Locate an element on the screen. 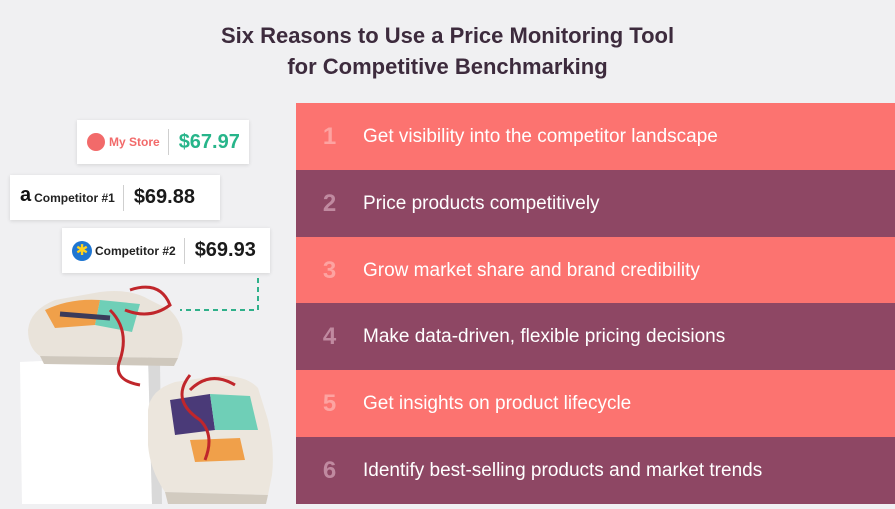  reason-item-5: 5 Get insights on product lifecycle is located at coordinates (595, 403).